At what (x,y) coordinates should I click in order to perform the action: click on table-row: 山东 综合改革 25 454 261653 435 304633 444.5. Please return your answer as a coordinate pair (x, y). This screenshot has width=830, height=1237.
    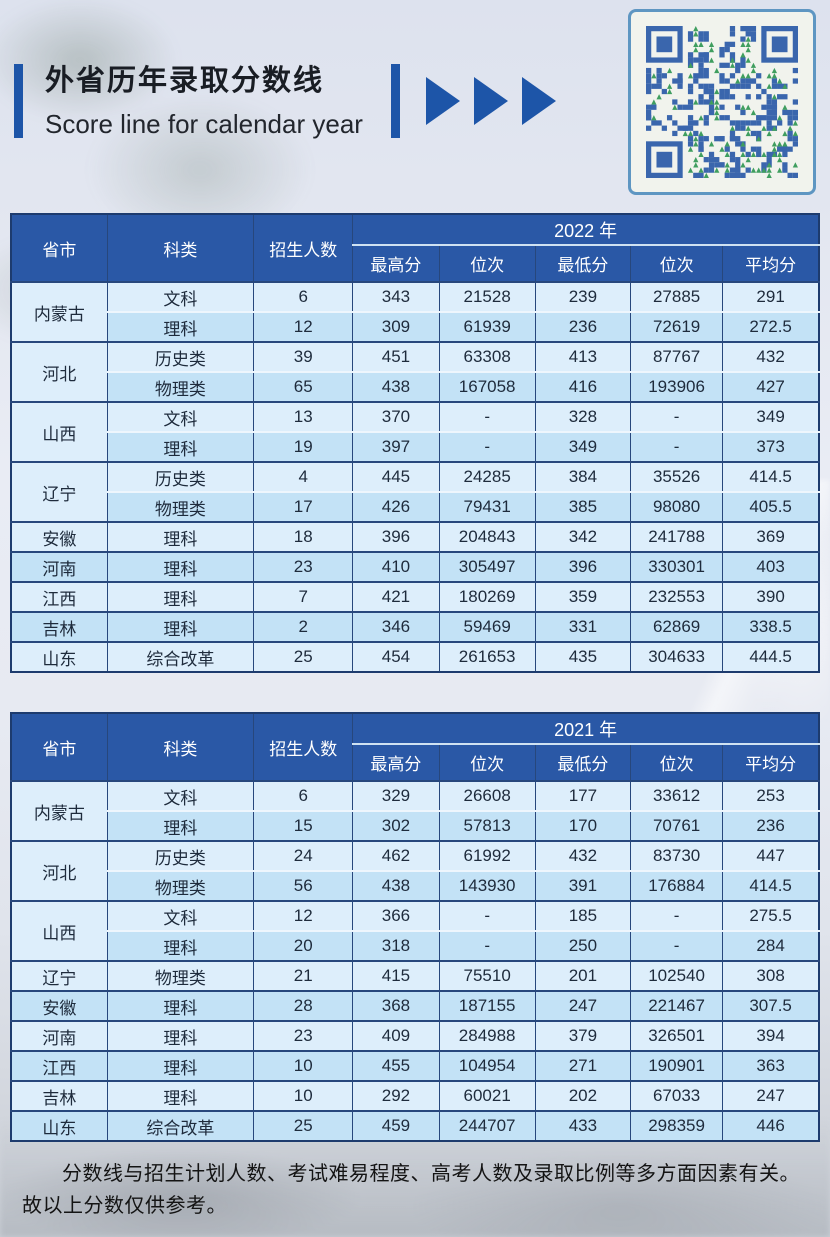
    Looking at the image, I should click on (415, 657).